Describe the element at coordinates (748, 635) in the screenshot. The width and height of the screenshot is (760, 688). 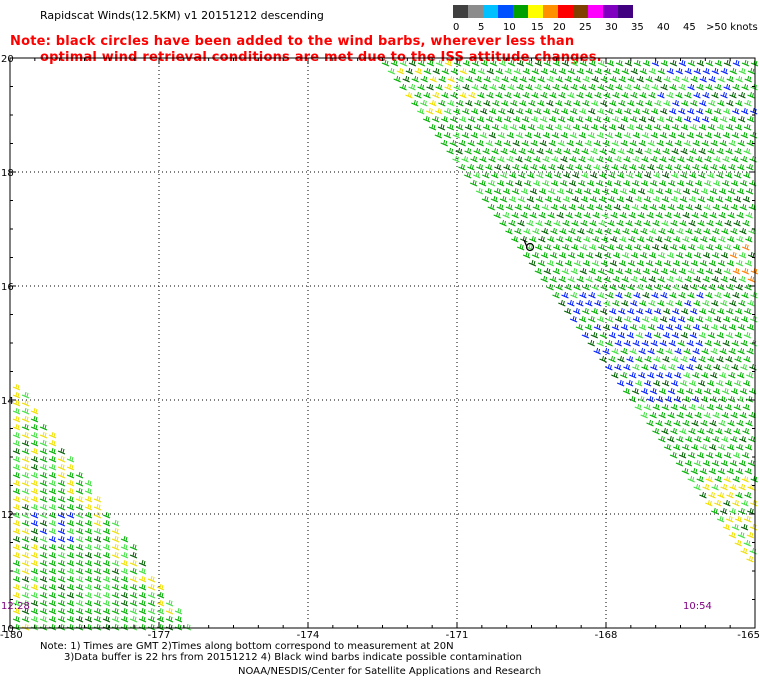
I see `lon-label: -165` at that location.